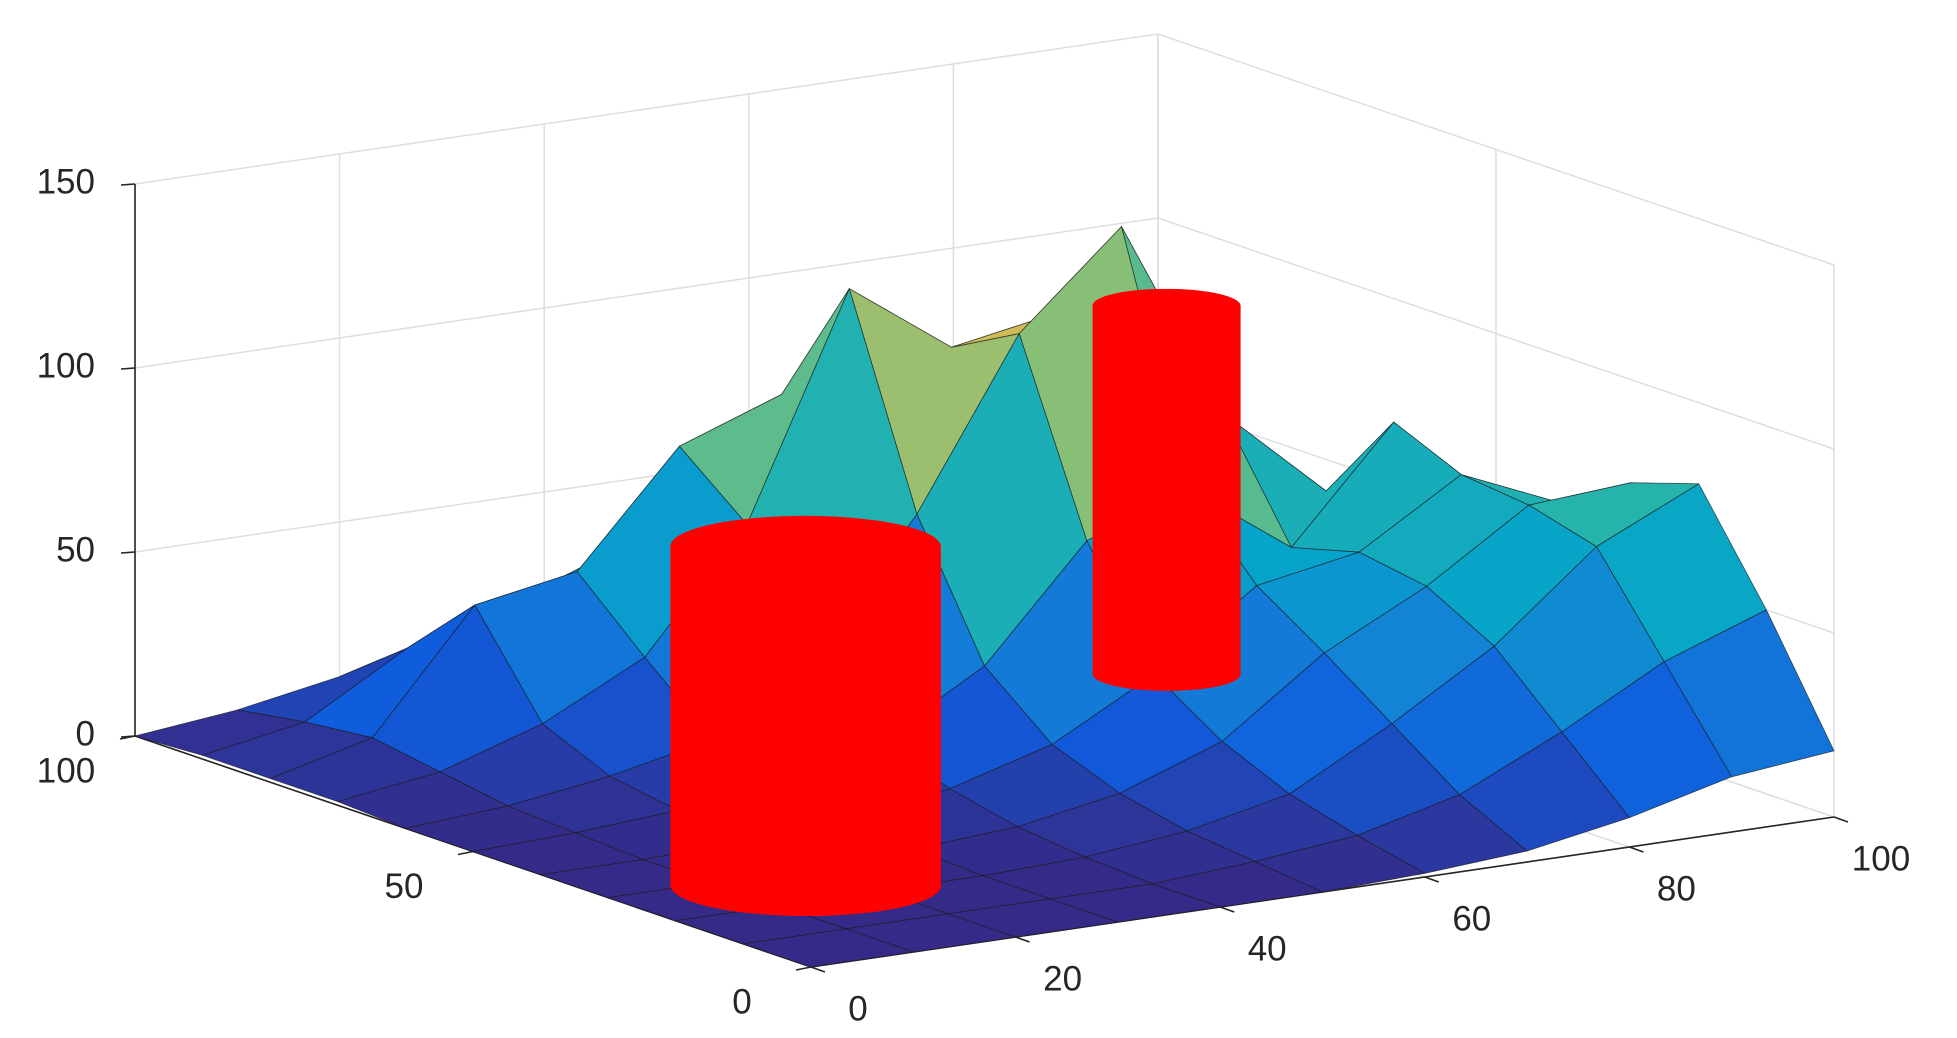 Image resolution: width=1957 pixels, height=1038 pixels. I want to click on surface-patch, so click(828, 948).